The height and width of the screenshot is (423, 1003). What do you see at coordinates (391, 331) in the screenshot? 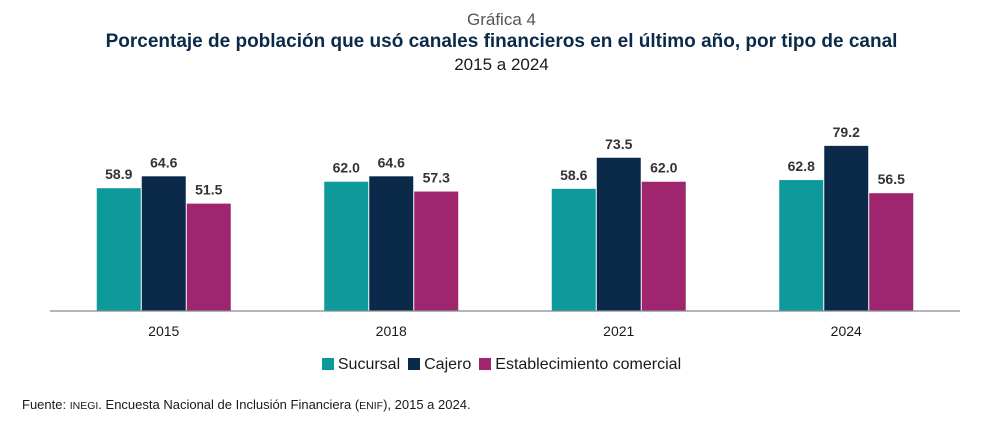
I see `x-tick-label-2018: 2018` at bounding box center [391, 331].